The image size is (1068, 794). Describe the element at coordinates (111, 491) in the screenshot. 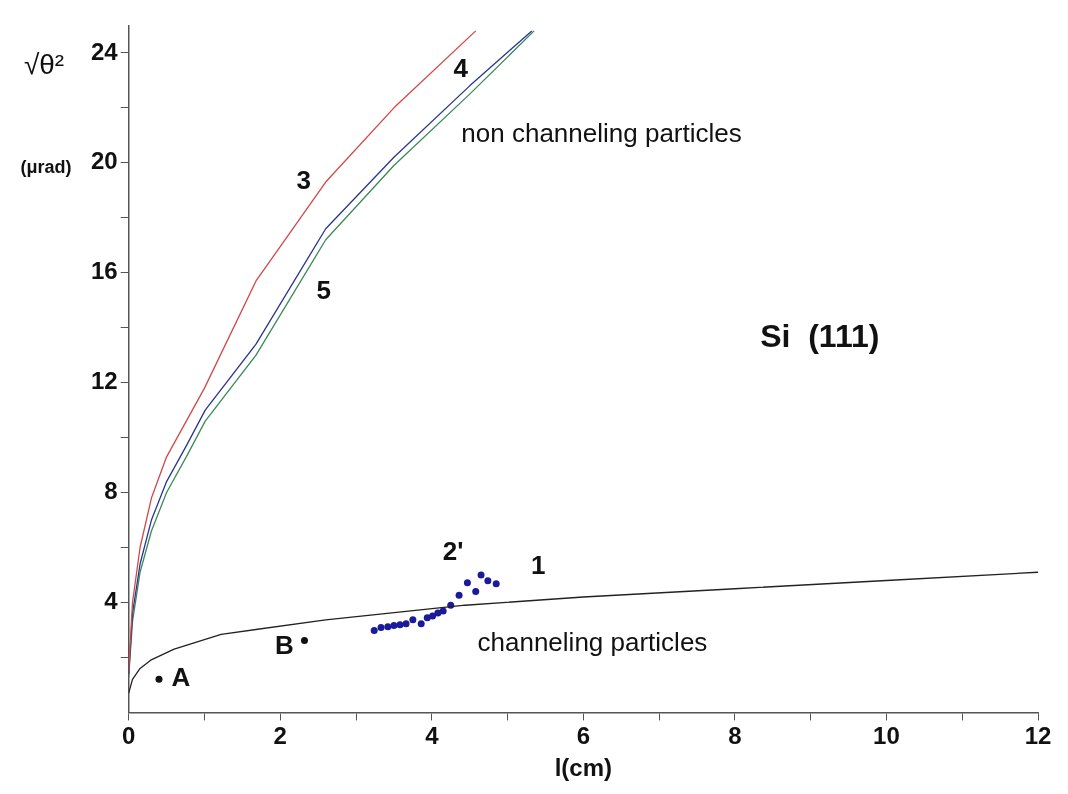

I see `y-tick-label: 8` at that location.